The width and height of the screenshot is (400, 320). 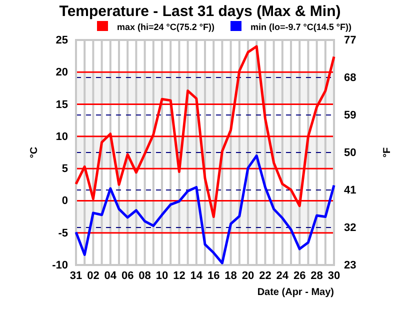 What do you see at coordinates (144, 276) in the screenshot?
I see `x-tick-label: 08` at bounding box center [144, 276].